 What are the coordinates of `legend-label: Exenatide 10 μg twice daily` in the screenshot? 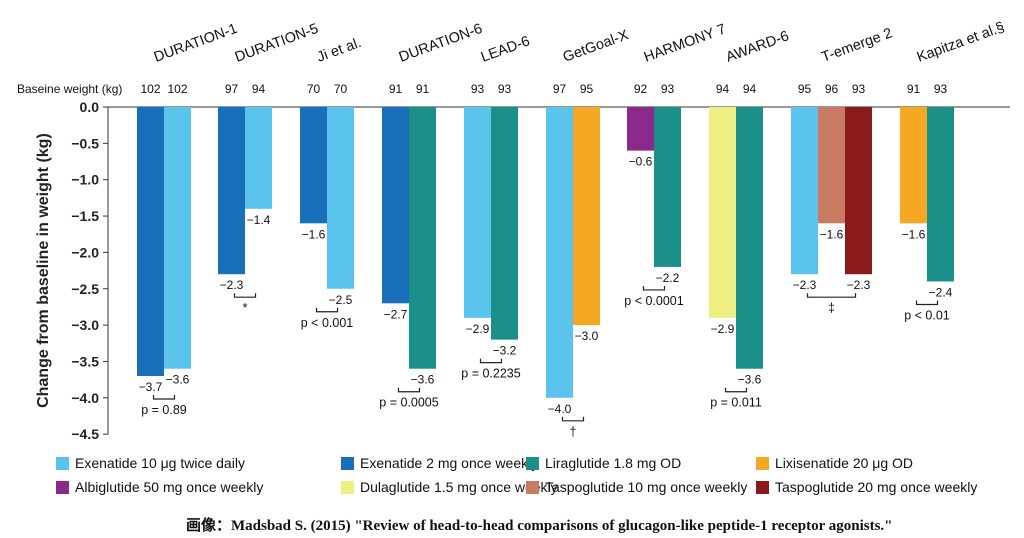 It's located at (160, 463).